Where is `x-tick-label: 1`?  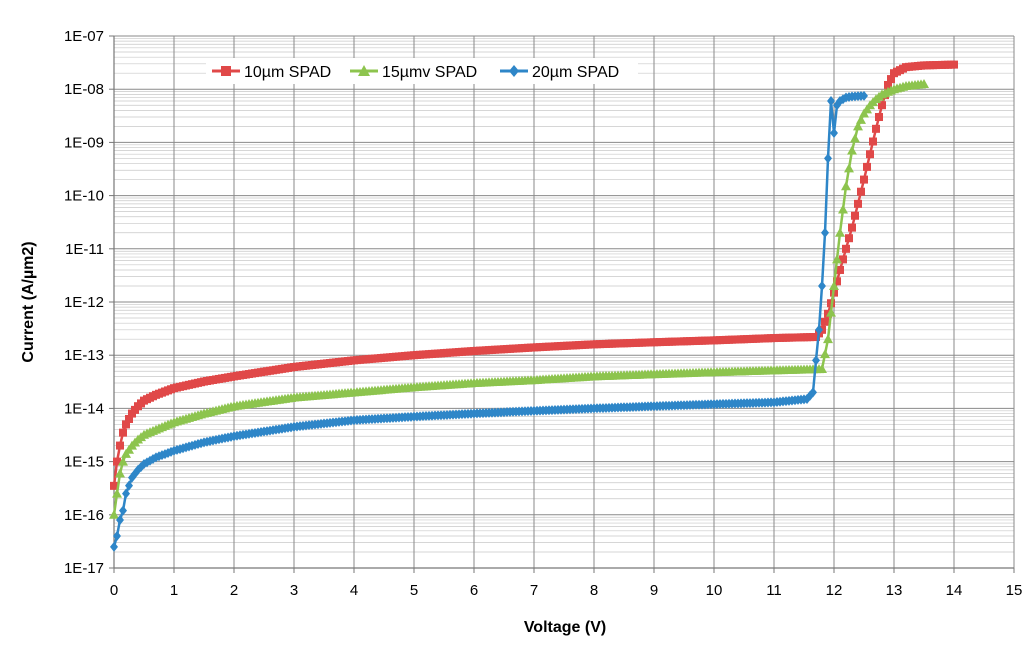 x-tick-label: 1 is located at coordinates (174, 590).